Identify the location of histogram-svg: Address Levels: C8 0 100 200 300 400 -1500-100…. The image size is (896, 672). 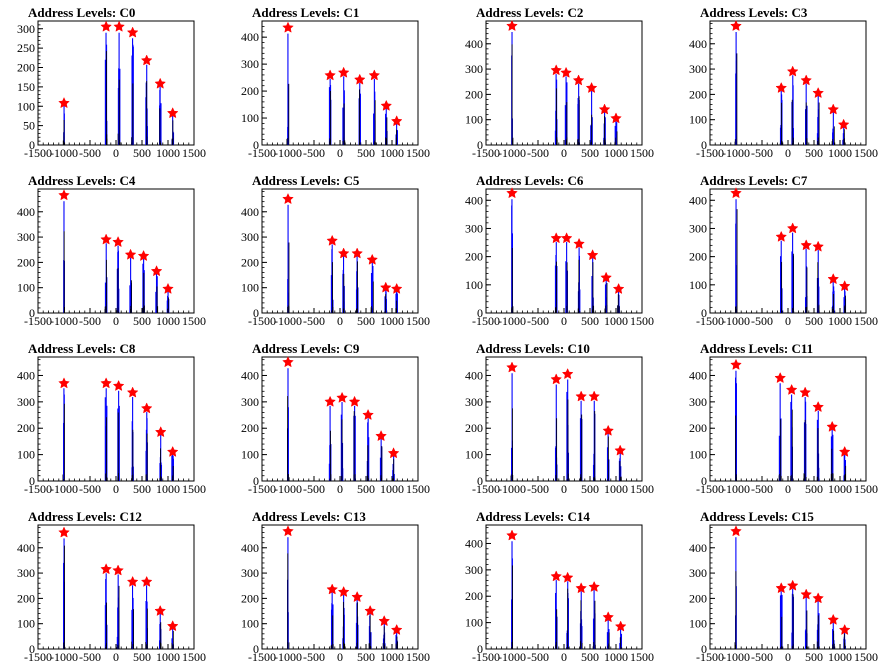
(111, 418).